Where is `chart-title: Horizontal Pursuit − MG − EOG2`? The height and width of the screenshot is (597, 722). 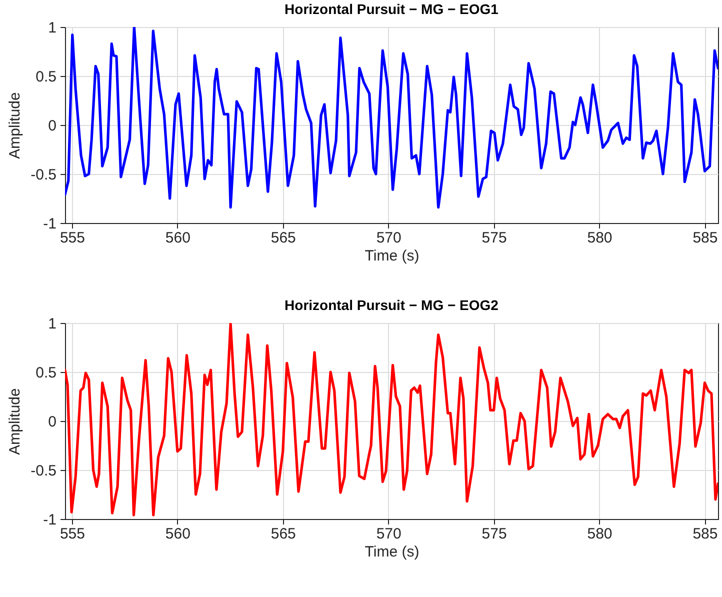
chart-title: Horizontal Pursuit − MG − EOG2 is located at coordinates (391, 305).